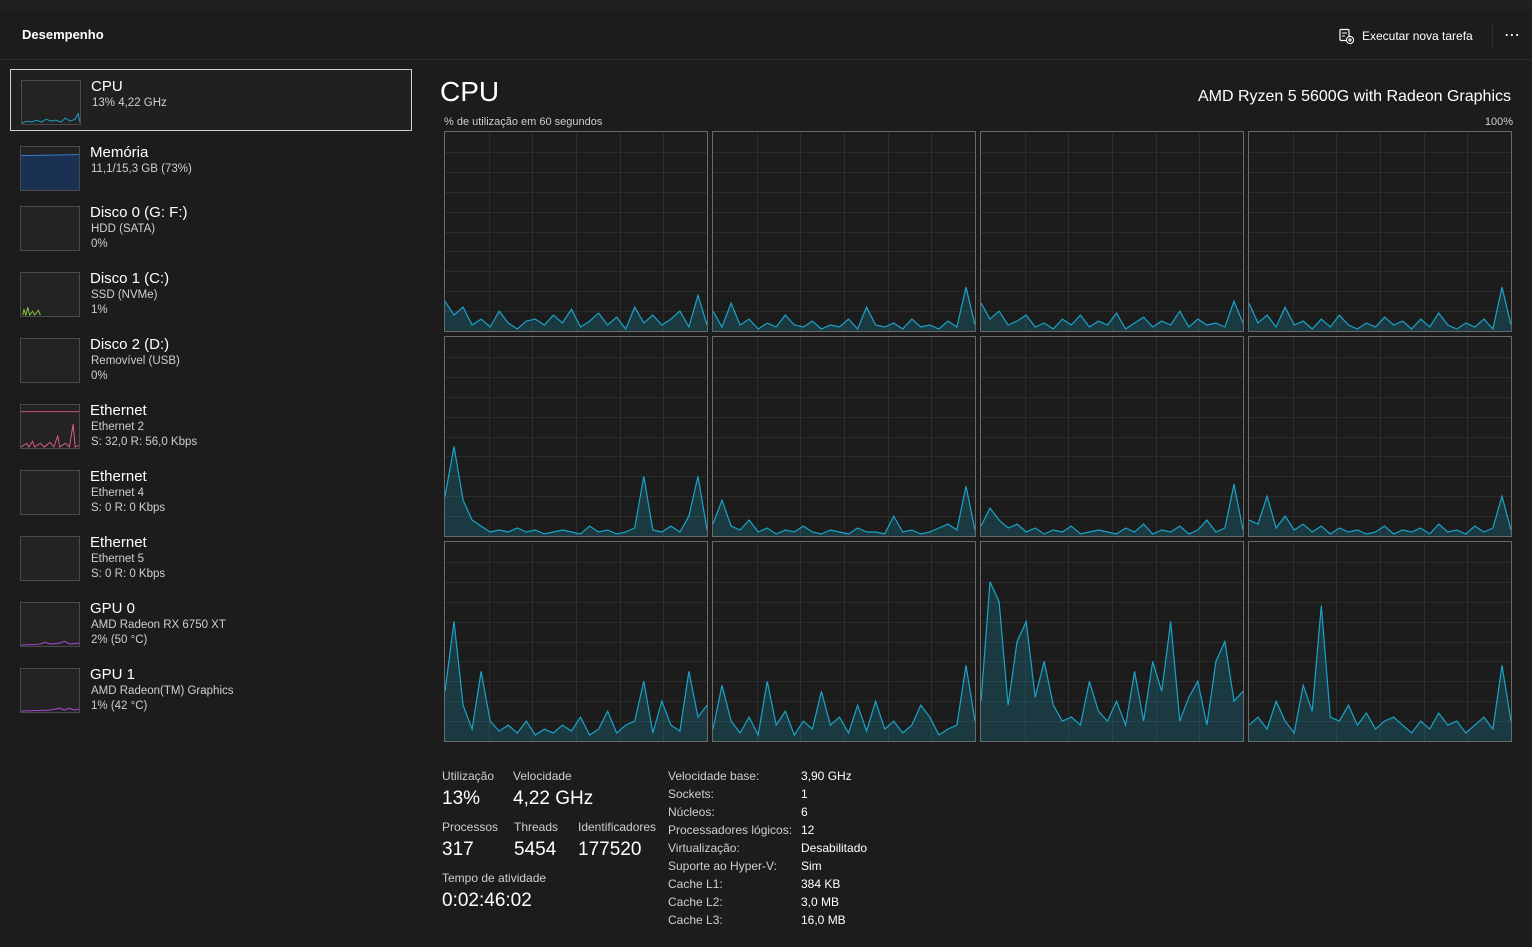  Describe the element at coordinates (695, 902) in the screenshot. I see `info-key: Cache L2:` at that location.